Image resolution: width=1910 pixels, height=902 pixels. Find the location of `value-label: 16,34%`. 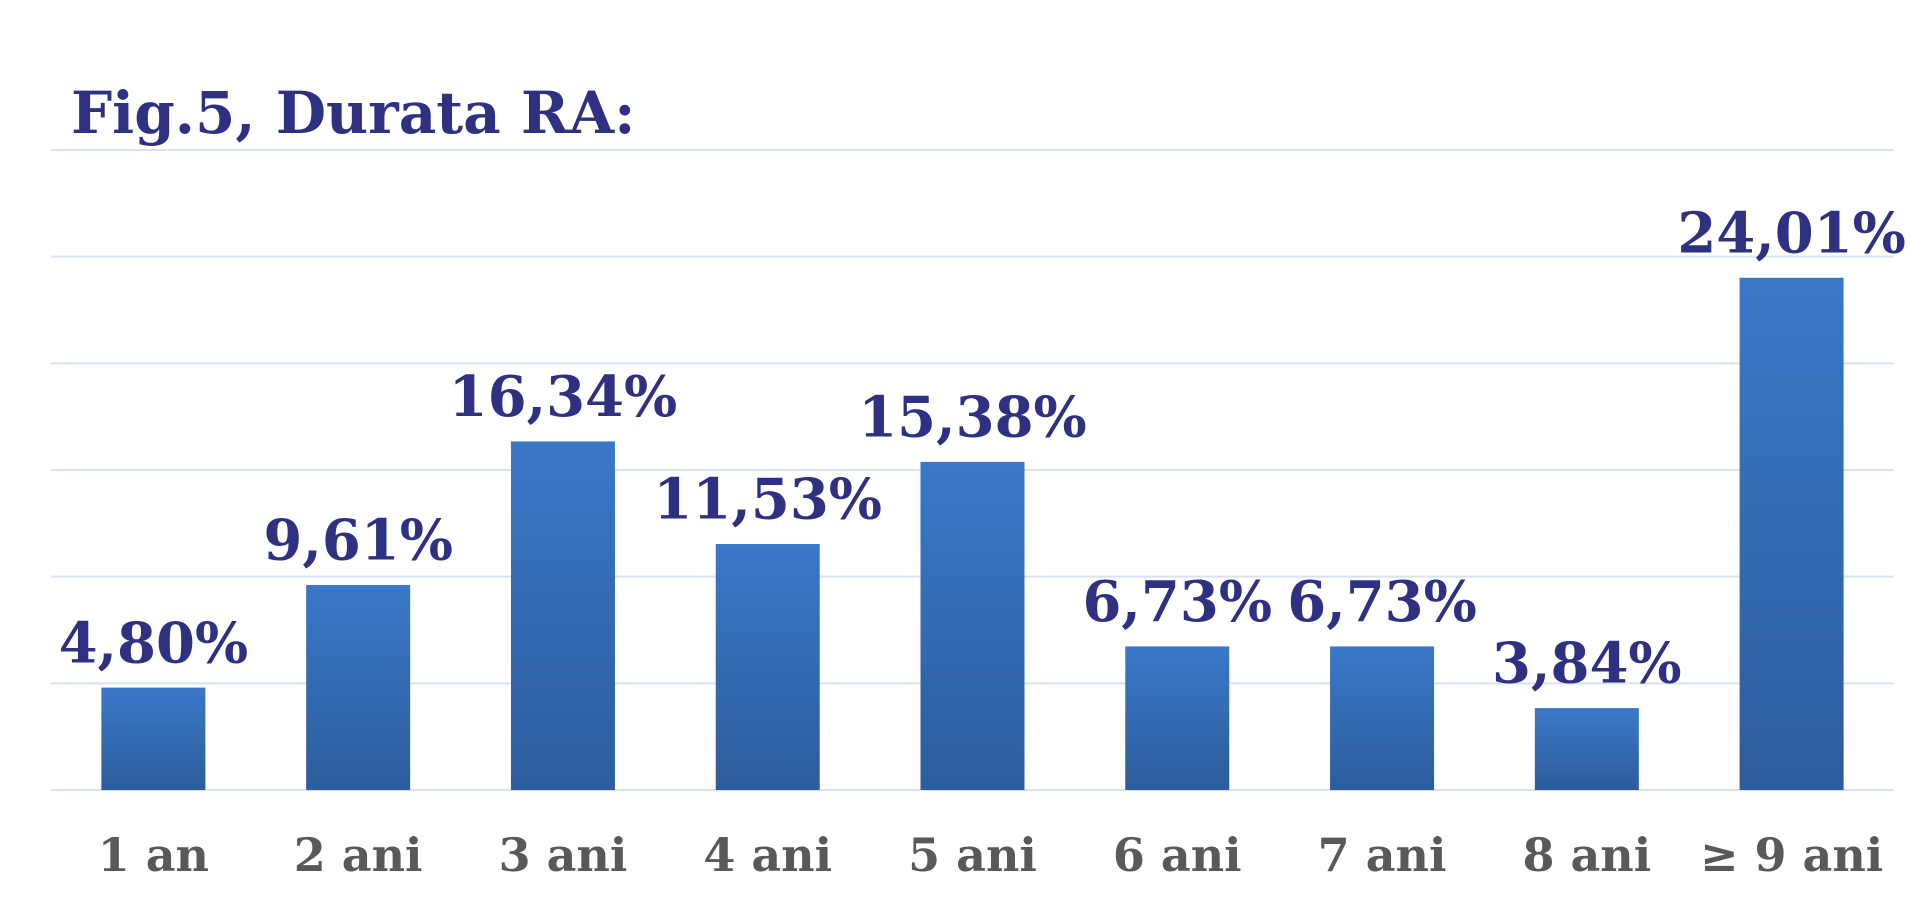

value-label: 16,34% is located at coordinates (563, 397).